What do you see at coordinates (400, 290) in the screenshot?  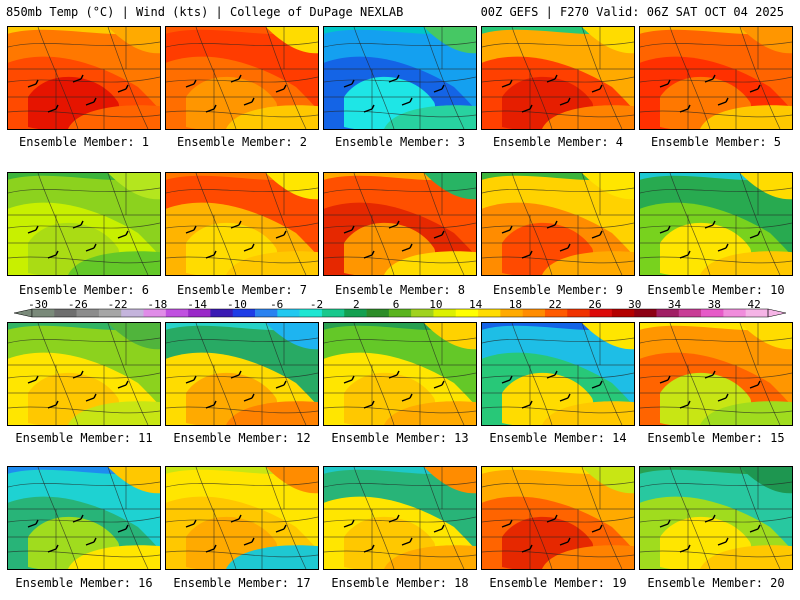 I see `ensemble-member-label: Ensemble Member: 8` at bounding box center [400, 290].